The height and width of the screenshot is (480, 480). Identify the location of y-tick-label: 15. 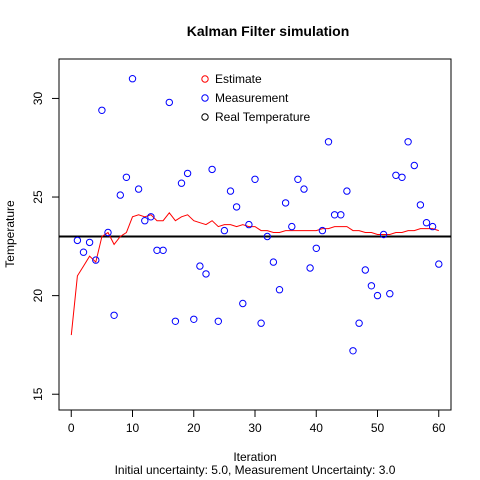
(38, 394).